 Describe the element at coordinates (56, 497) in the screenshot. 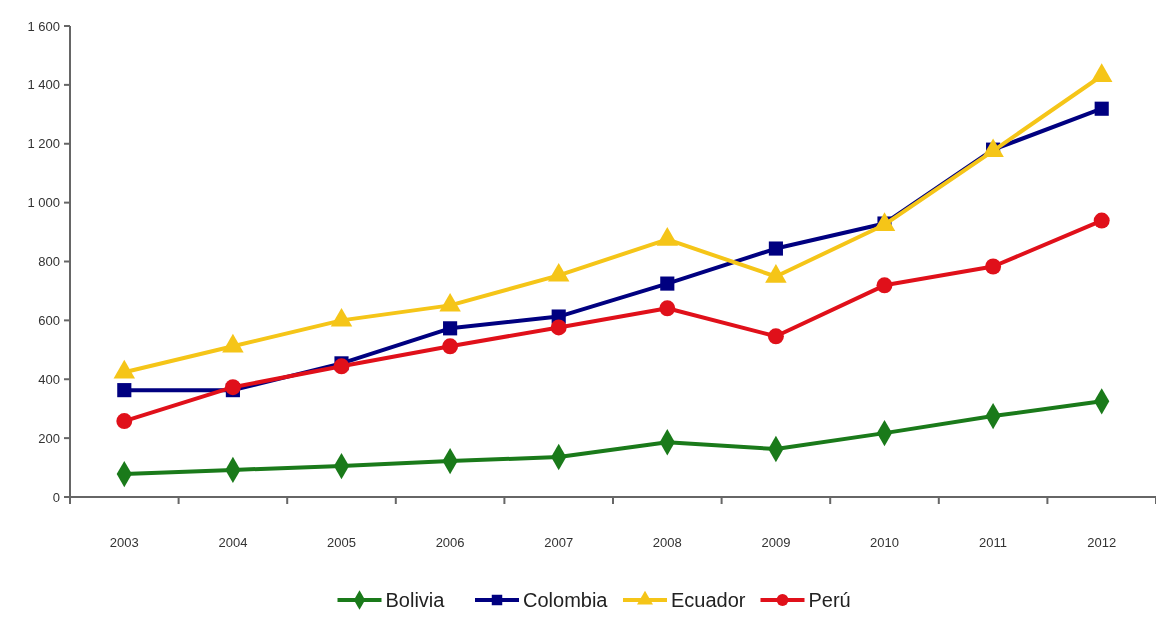

I see `y-tick-label: 0` at that location.